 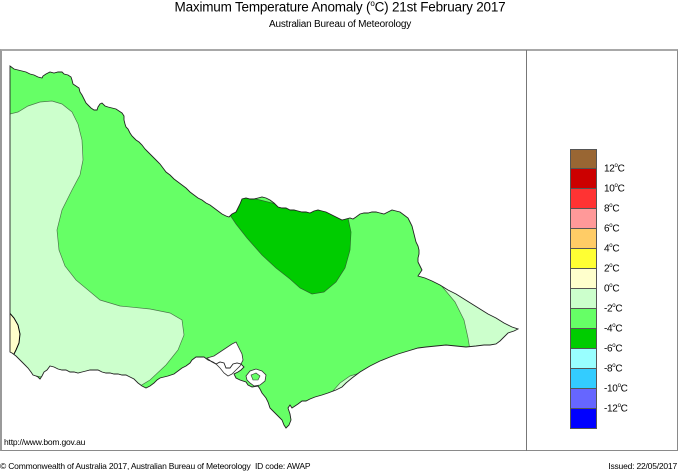 What do you see at coordinates (613, 309) in the screenshot?
I see `legend-label-minus2: -2oC` at bounding box center [613, 309].